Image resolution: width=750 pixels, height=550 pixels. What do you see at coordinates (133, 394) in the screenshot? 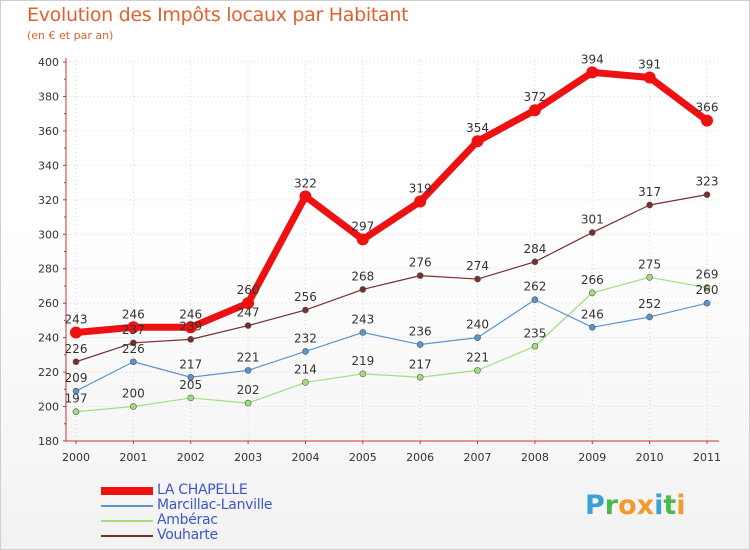
I see `data-label: 200` at bounding box center [133, 394].